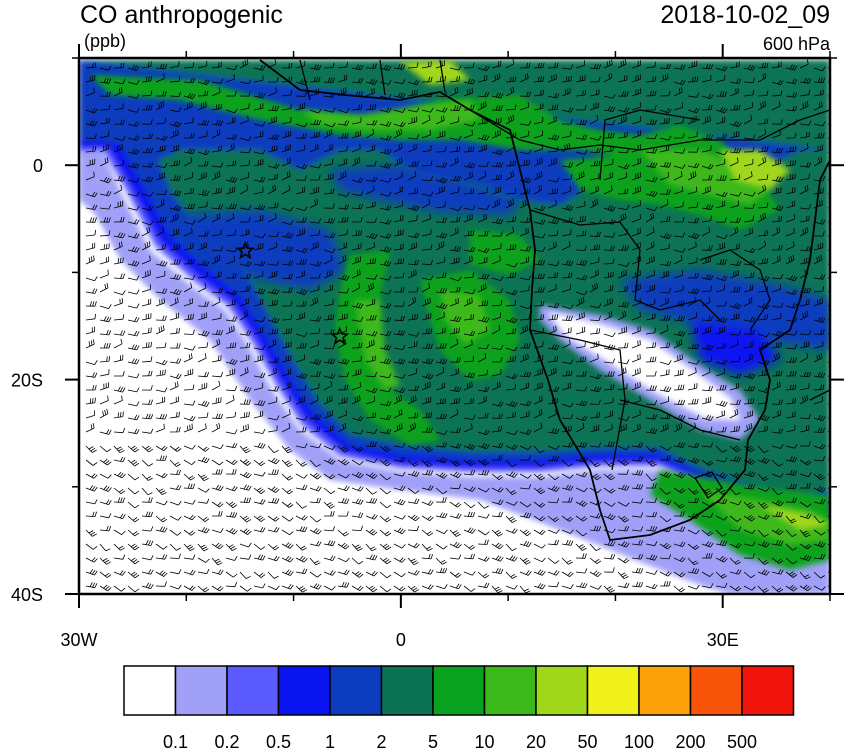 Image resolution: width=850 pixels, height=750 pixels. I want to click on colorbar-label-0: 0.1, so click(175, 741).